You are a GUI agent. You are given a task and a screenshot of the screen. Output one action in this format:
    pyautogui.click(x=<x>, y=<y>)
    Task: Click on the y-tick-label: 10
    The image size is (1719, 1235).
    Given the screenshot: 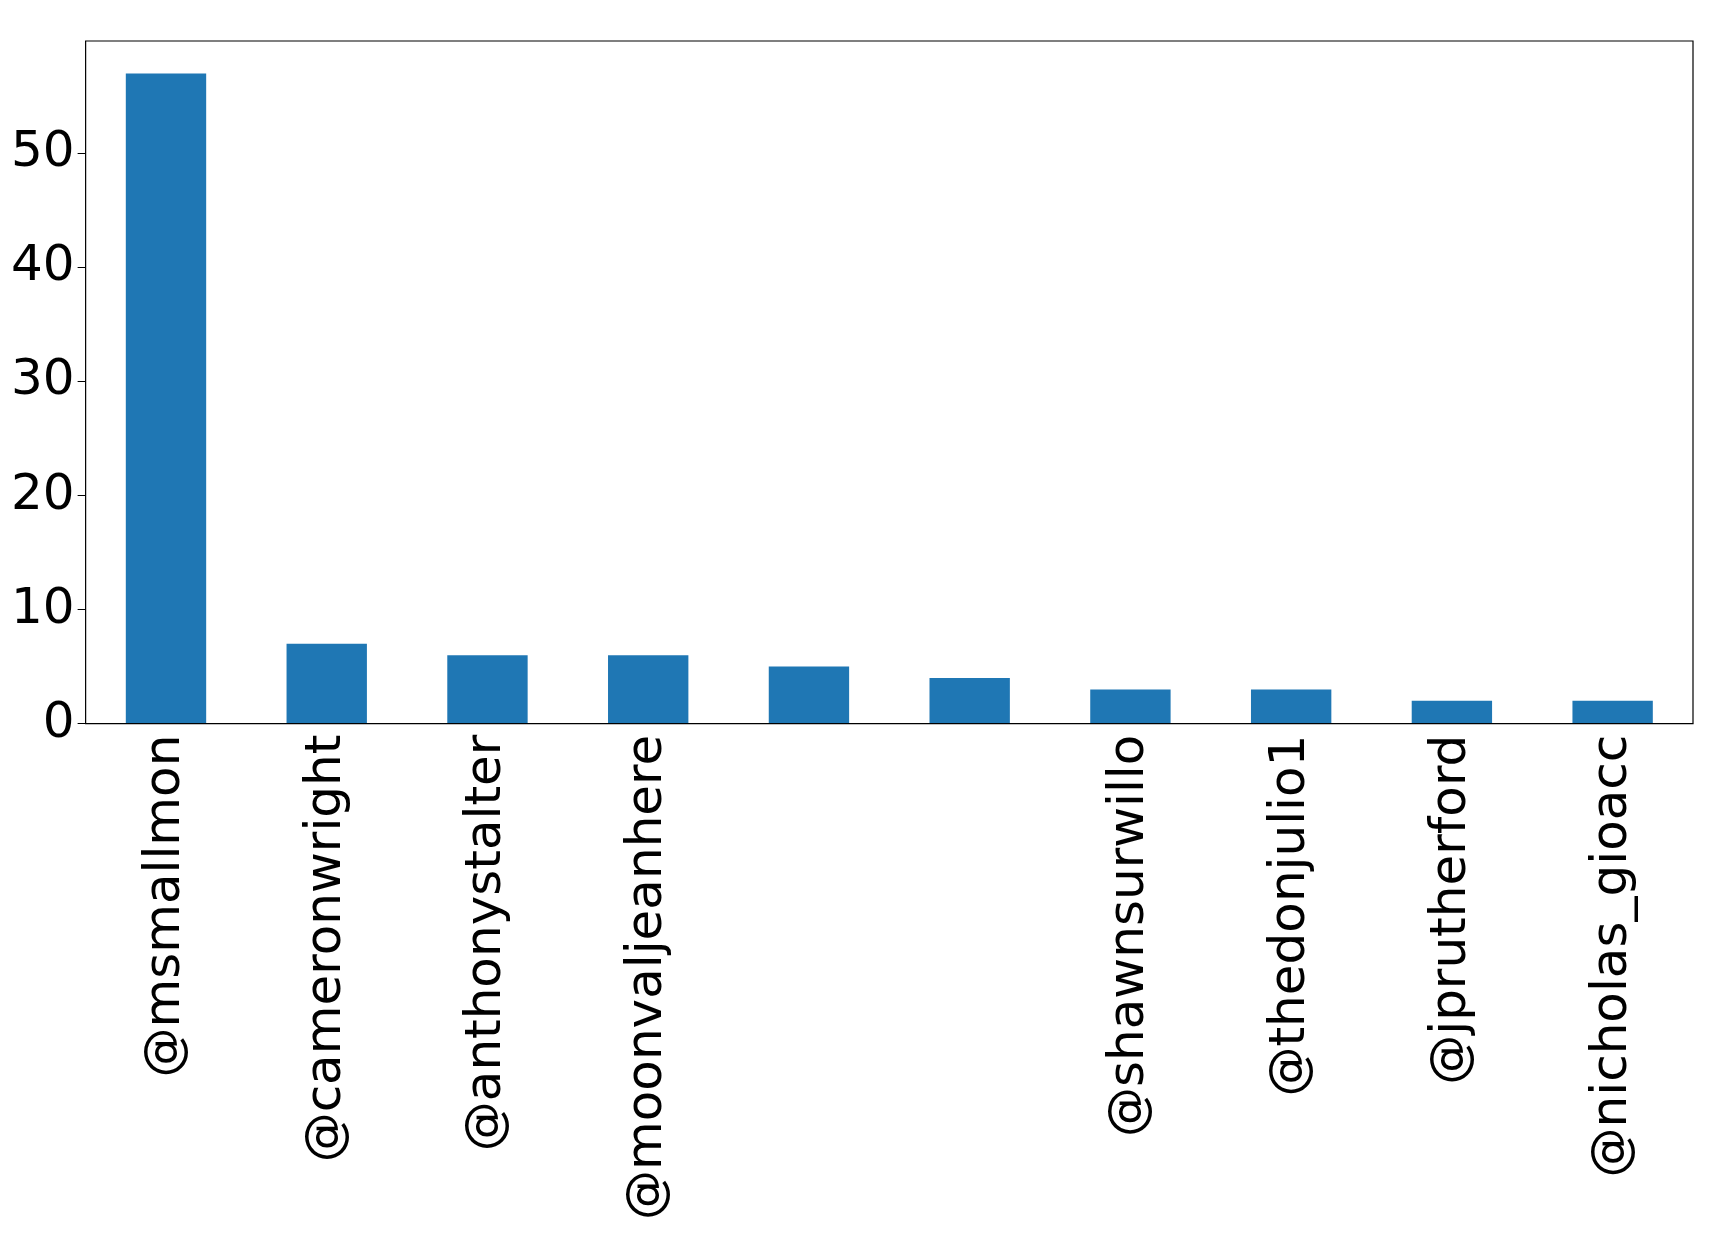 What is the action you would take?
    pyautogui.click(x=43, y=605)
    